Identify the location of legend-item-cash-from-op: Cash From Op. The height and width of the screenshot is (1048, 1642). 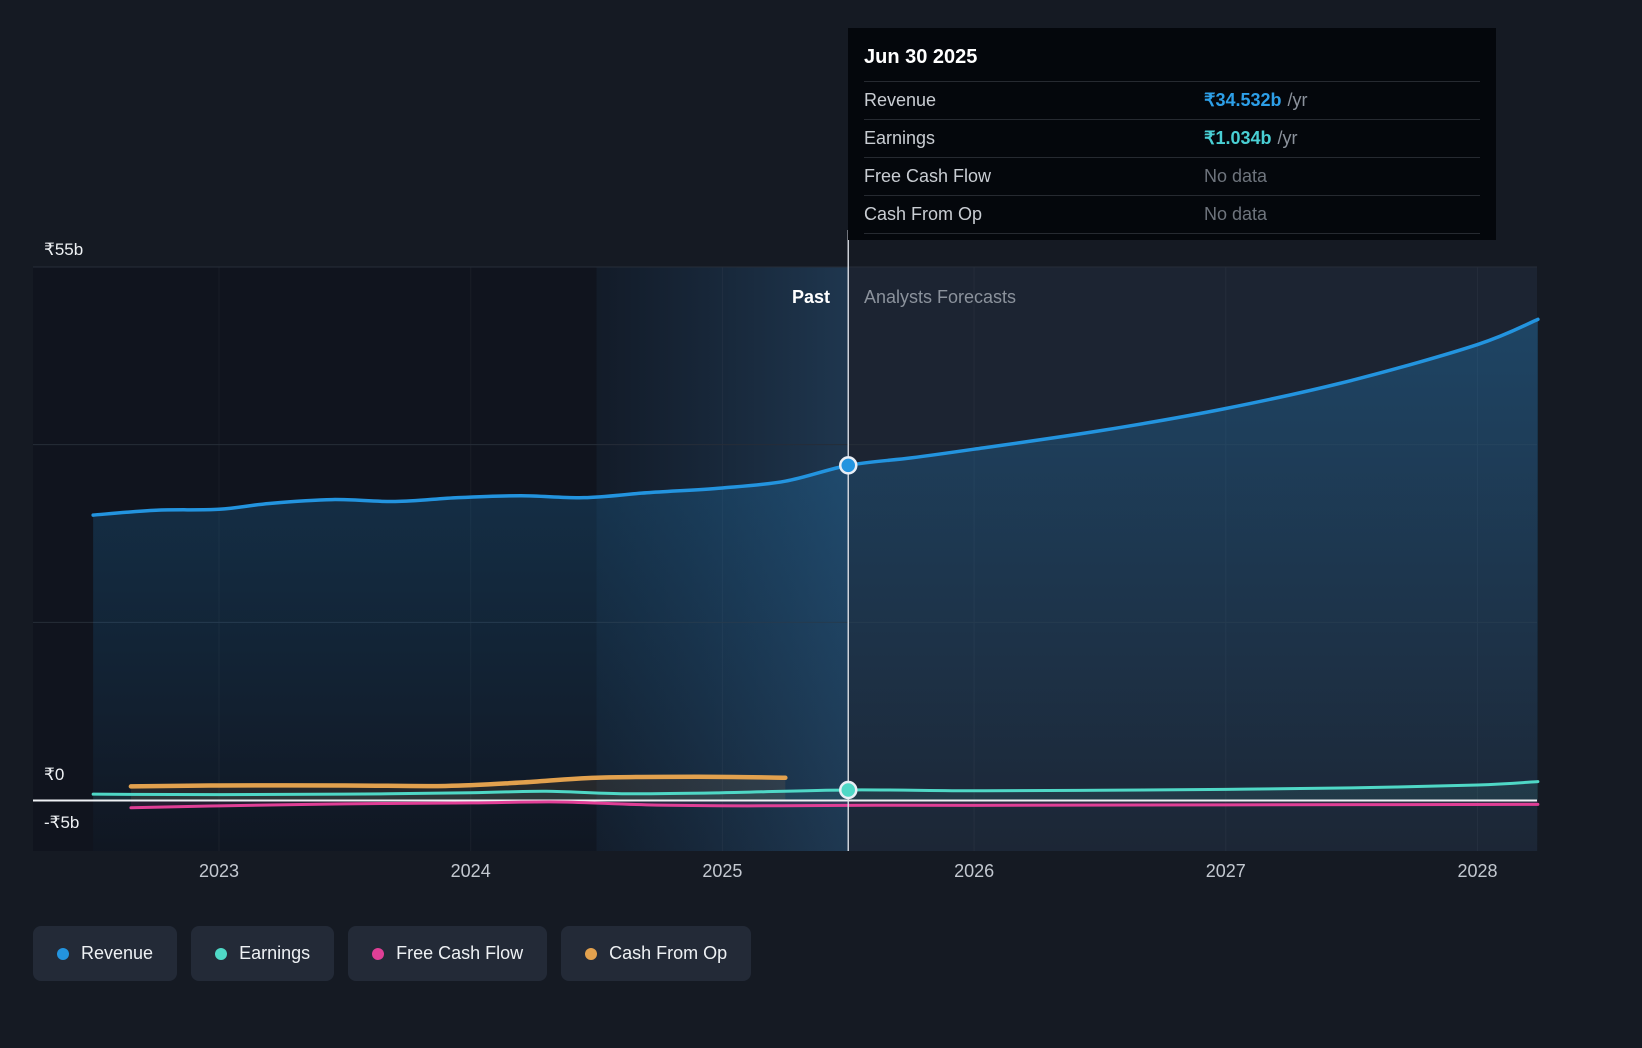
(656, 953).